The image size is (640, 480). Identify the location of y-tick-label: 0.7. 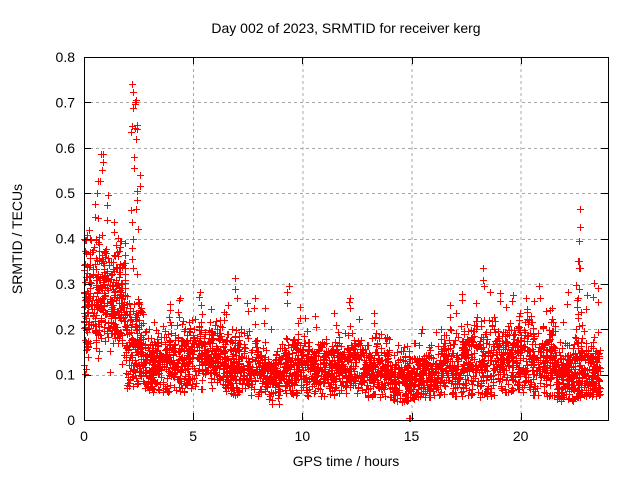
(66, 102).